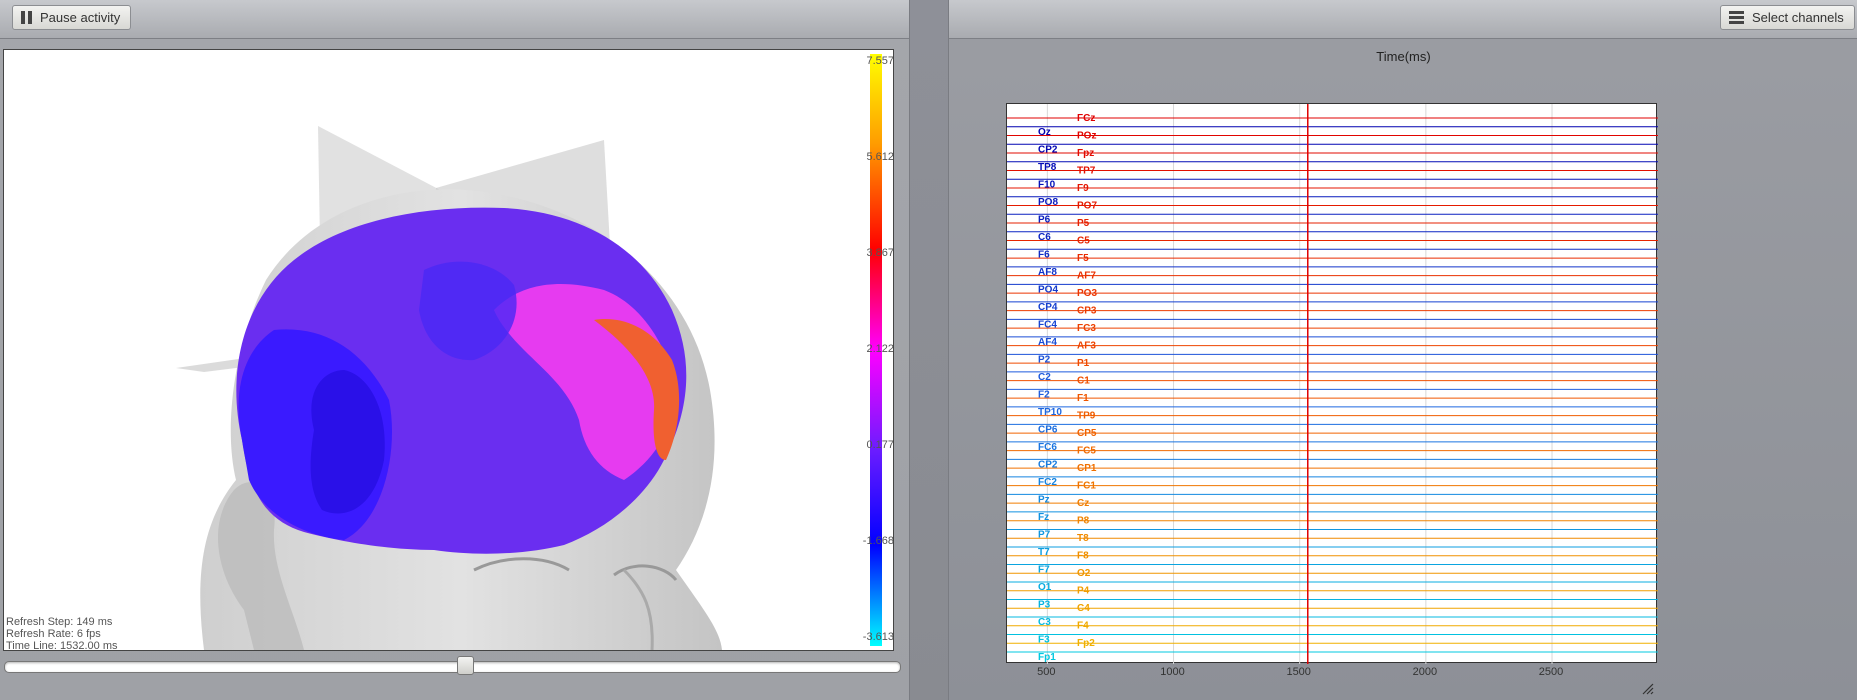 This screenshot has height=700, width=1857. I want to click on channel-label: T8, so click(1083, 538).